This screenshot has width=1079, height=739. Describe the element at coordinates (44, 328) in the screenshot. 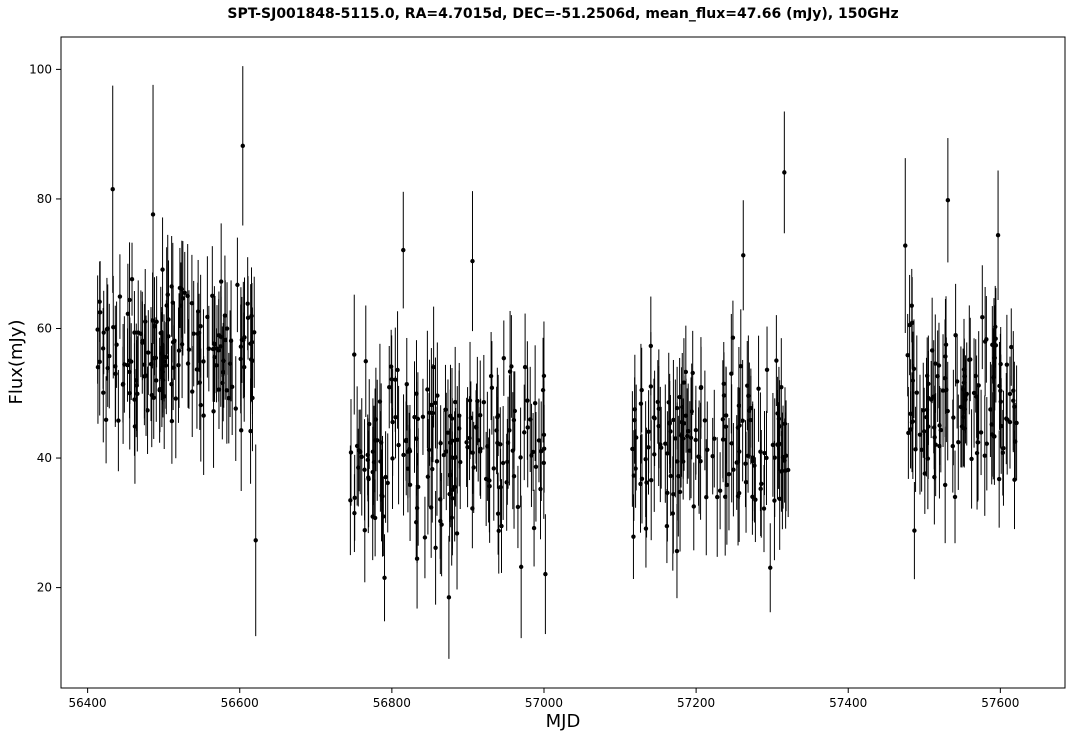

I see `y-tick-label: 60` at that location.